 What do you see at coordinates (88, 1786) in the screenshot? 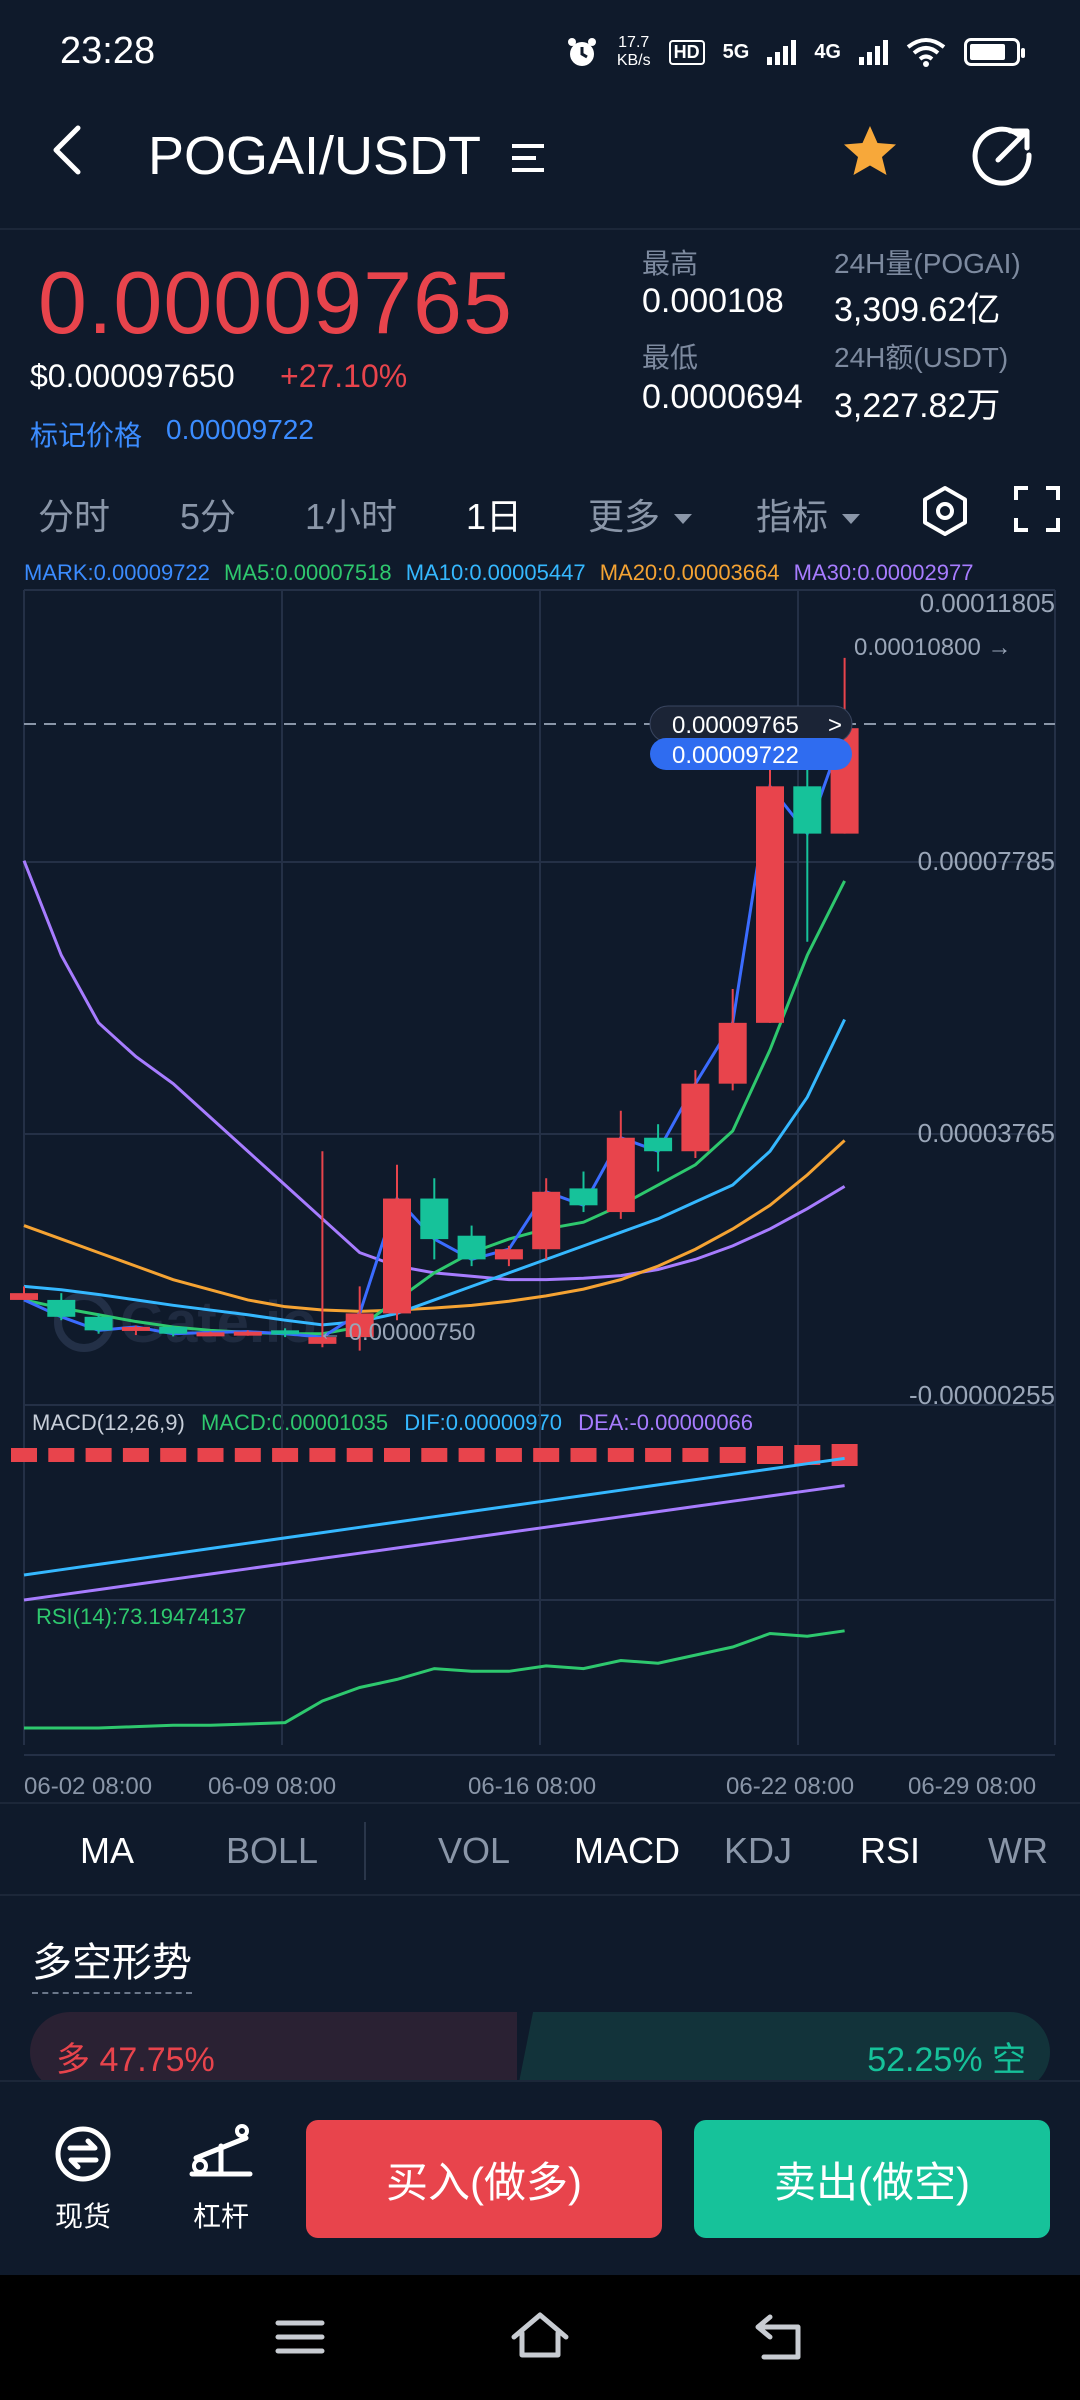
I see `x-tick-label: 06-02 08:00` at bounding box center [88, 1786].